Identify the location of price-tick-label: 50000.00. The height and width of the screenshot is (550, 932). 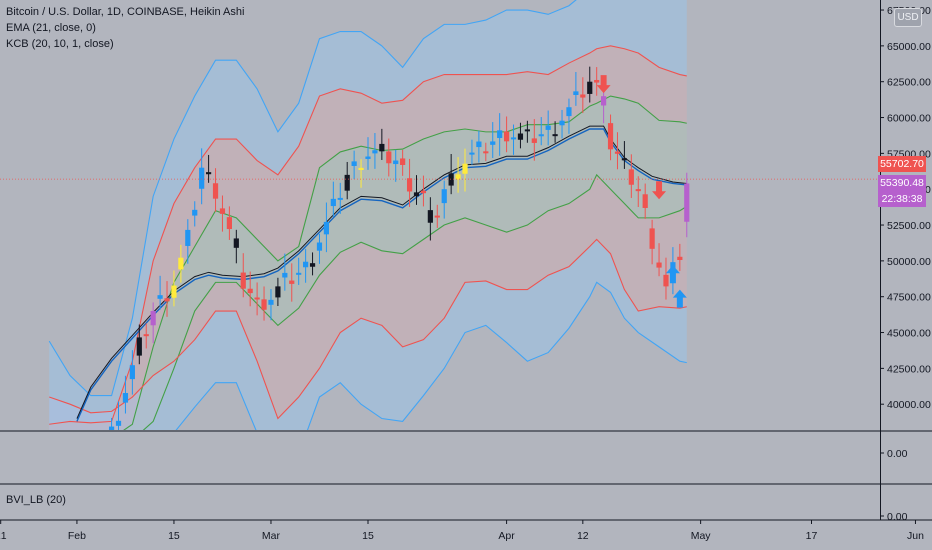
(909, 262).